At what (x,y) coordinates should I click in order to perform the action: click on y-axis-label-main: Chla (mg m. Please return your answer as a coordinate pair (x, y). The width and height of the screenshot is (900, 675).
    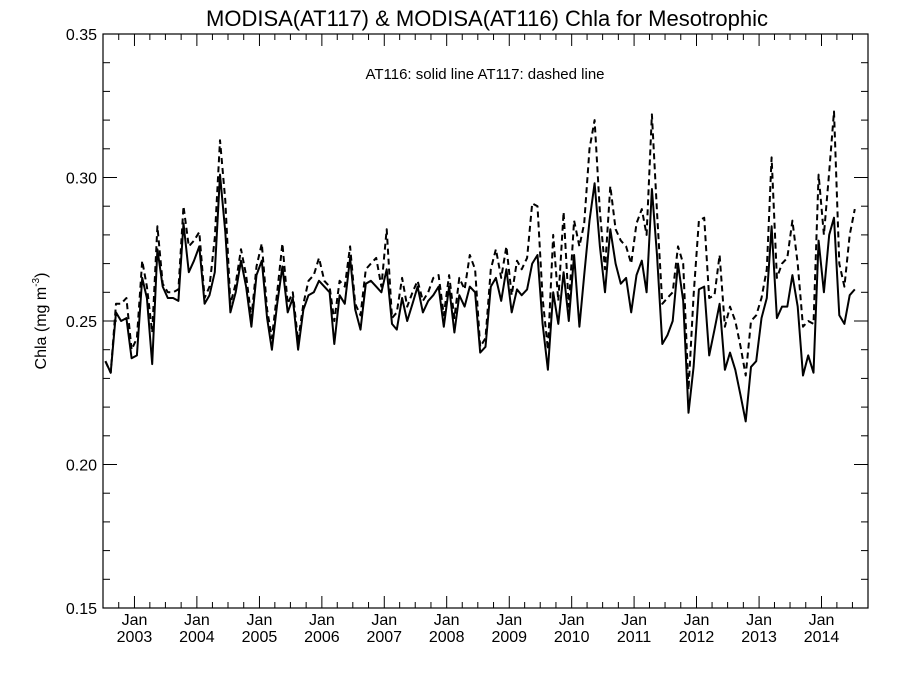
    Looking at the image, I should click on (41, 328).